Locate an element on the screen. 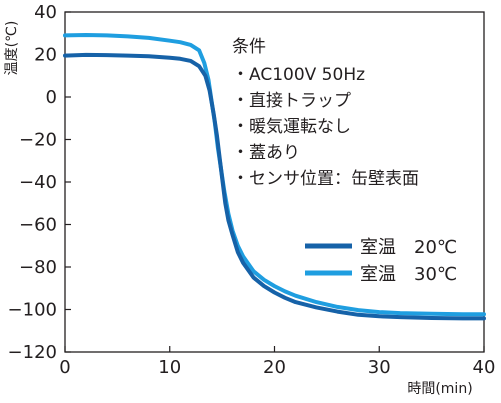 The width and height of the screenshot is (501, 403). y-axis-label: 温度(℃) is located at coordinates (12, 48).